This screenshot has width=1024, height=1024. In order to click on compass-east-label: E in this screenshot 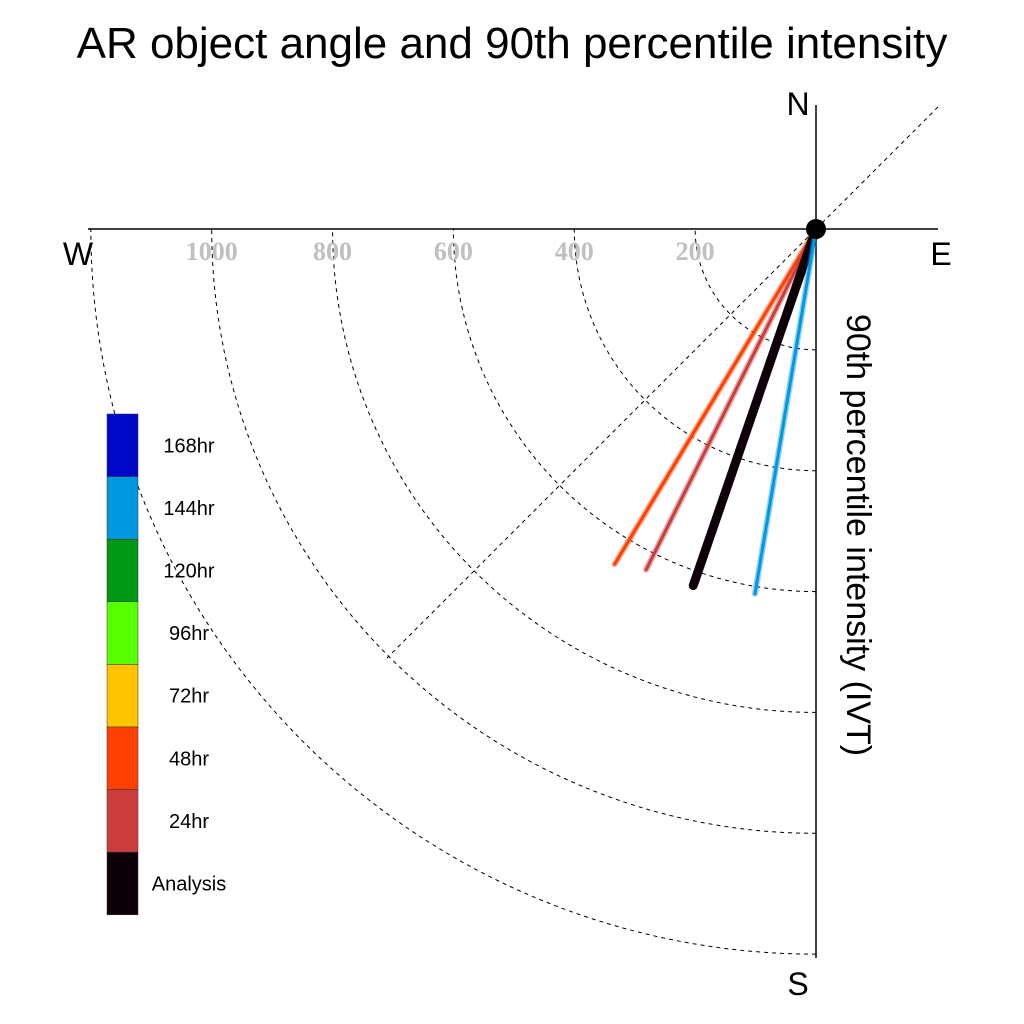, I will do `click(940, 254)`.